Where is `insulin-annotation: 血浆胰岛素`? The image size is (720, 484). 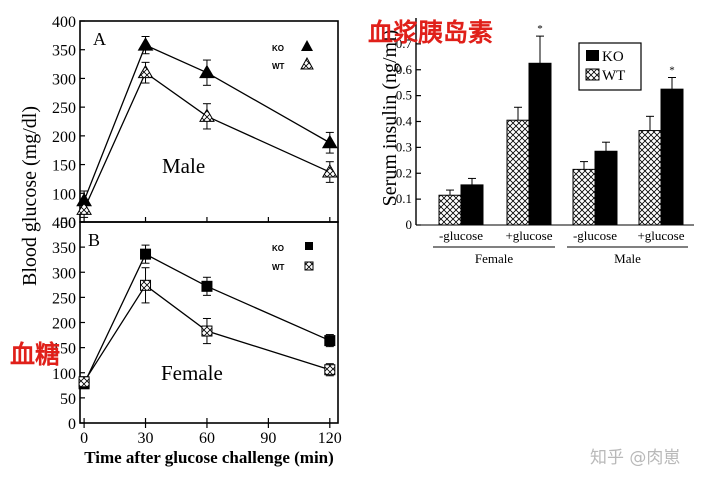 insulin-annotation: 血浆胰岛素 is located at coordinates (431, 32).